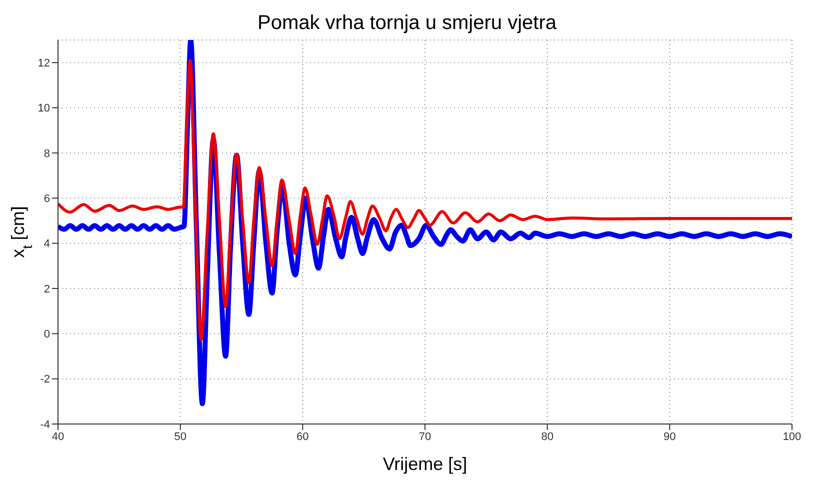  Describe the element at coordinates (47, 154) in the screenshot. I see `y-tick-label: 8` at that location.